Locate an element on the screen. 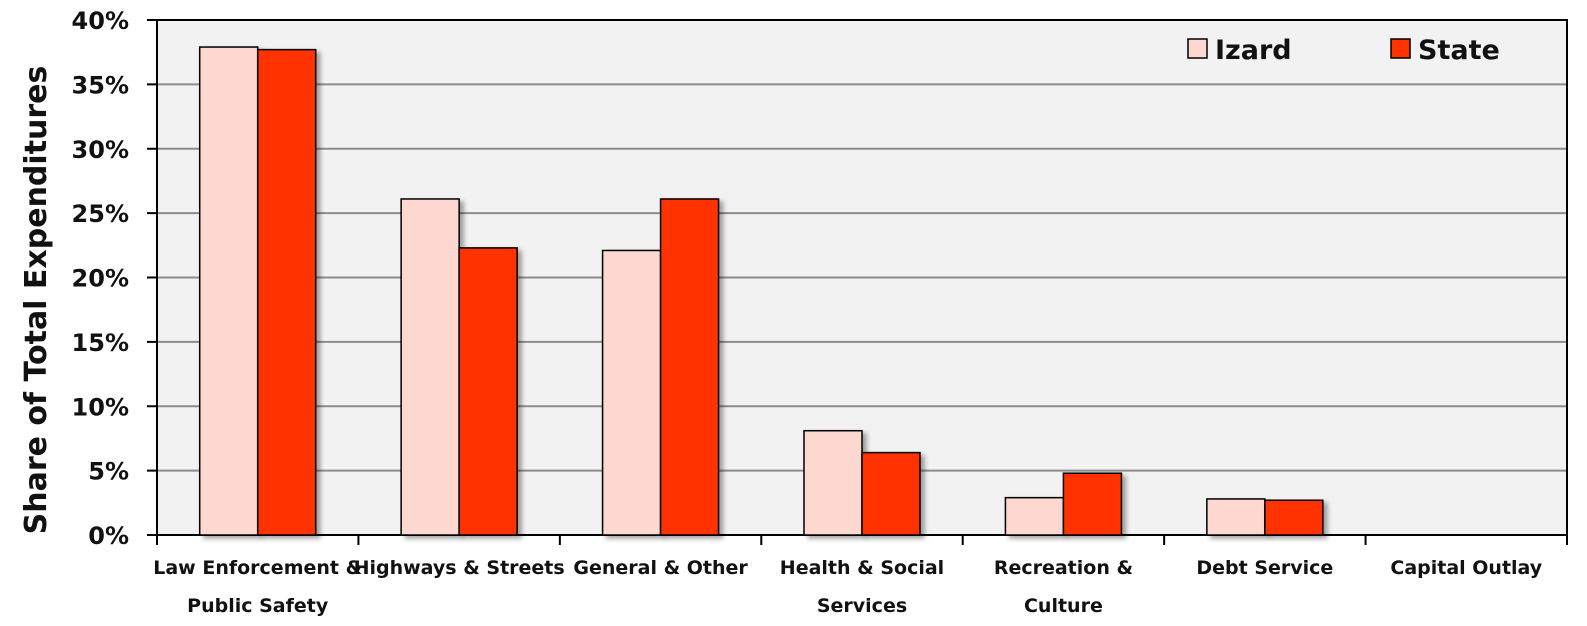 The image size is (1587, 626). x-category-label: Culture is located at coordinates (1063, 606).